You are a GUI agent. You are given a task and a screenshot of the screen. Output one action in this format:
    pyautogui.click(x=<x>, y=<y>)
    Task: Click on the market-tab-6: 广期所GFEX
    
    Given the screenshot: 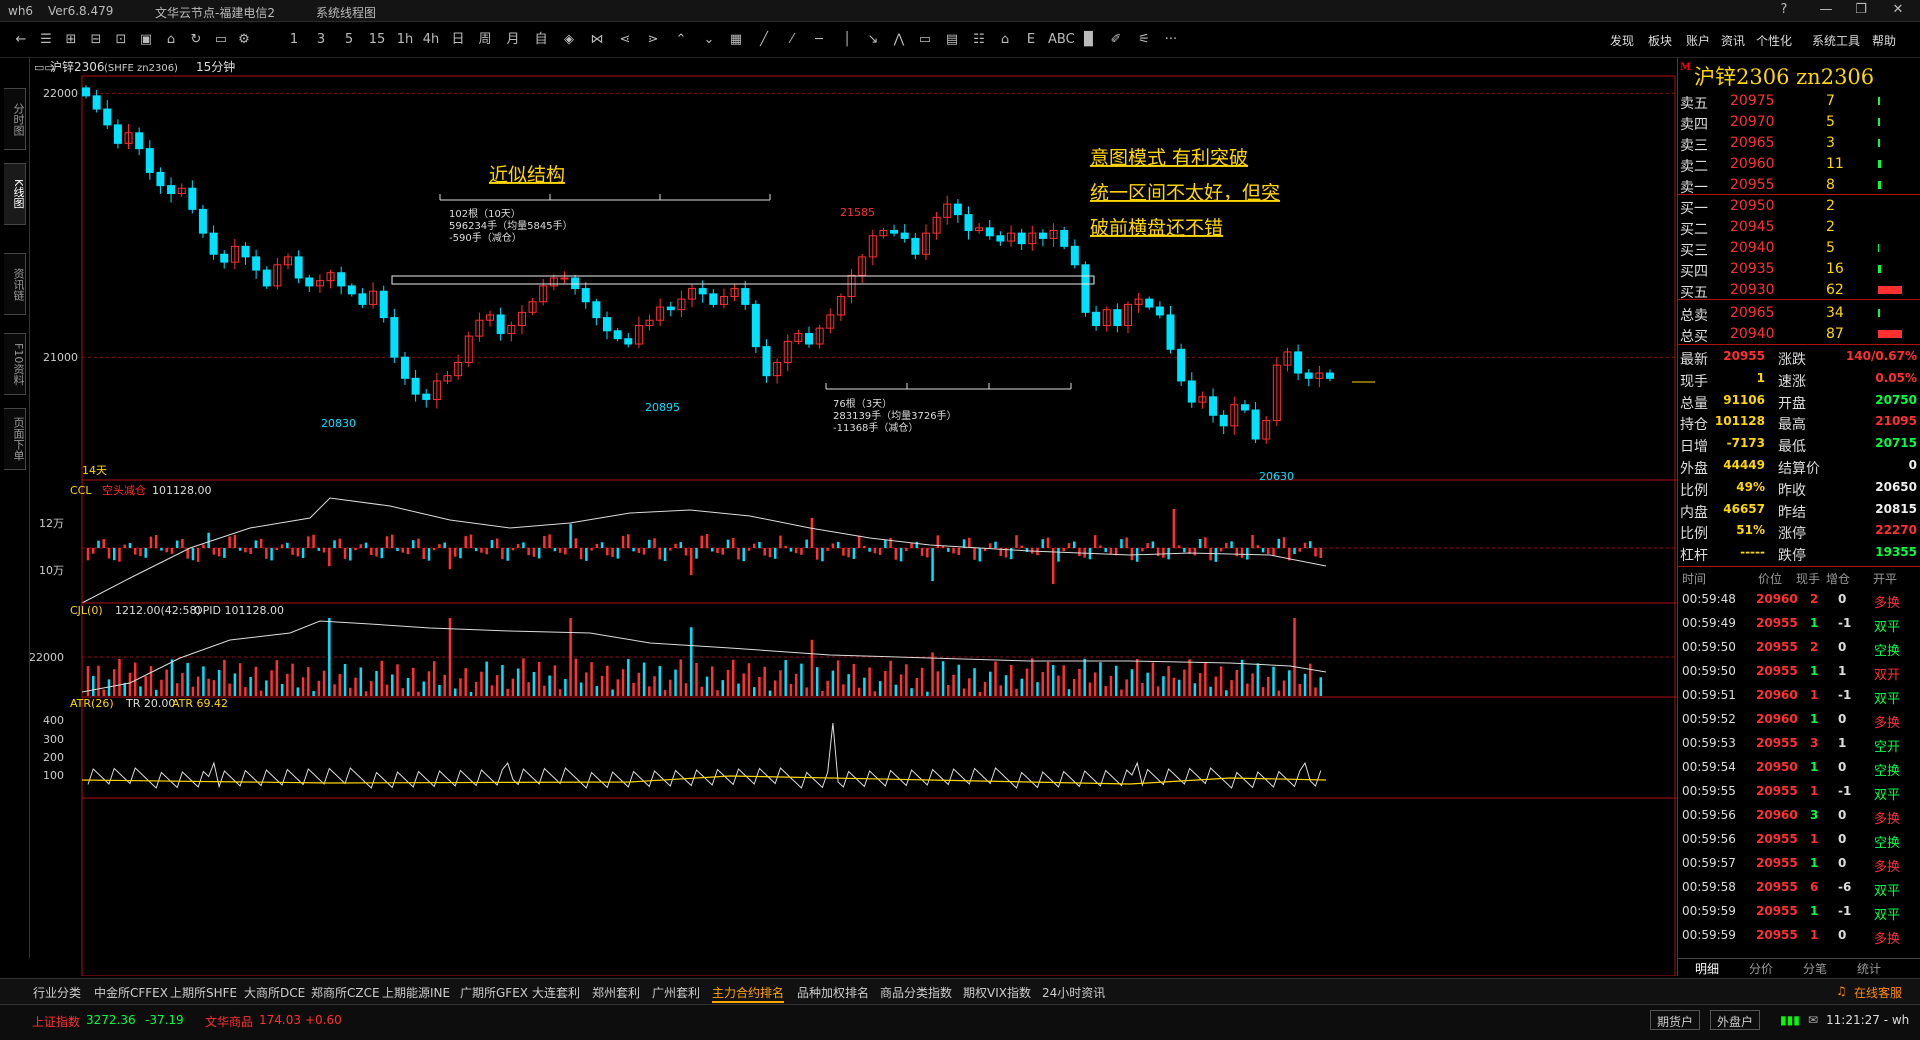 What is the action you would take?
    pyautogui.click(x=494, y=993)
    